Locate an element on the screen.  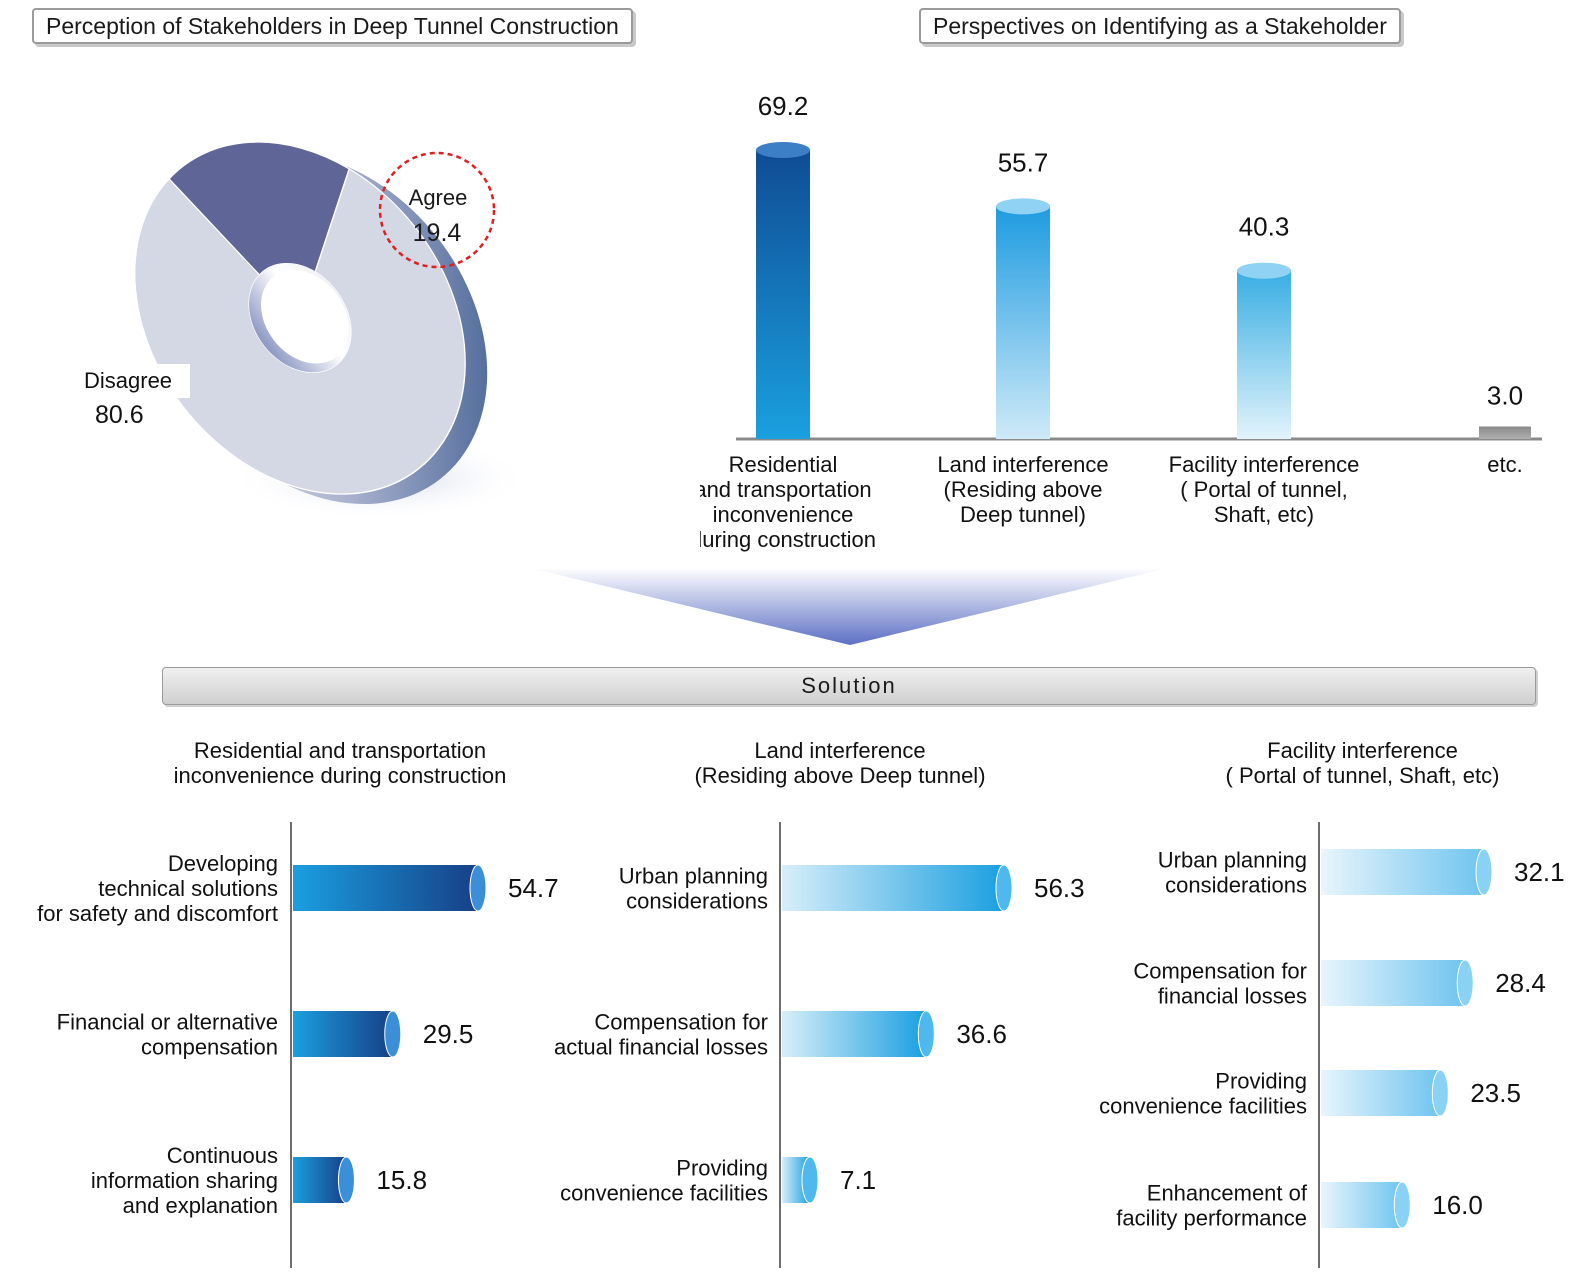
donut-hole-inner is located at coordinates (305, 316).